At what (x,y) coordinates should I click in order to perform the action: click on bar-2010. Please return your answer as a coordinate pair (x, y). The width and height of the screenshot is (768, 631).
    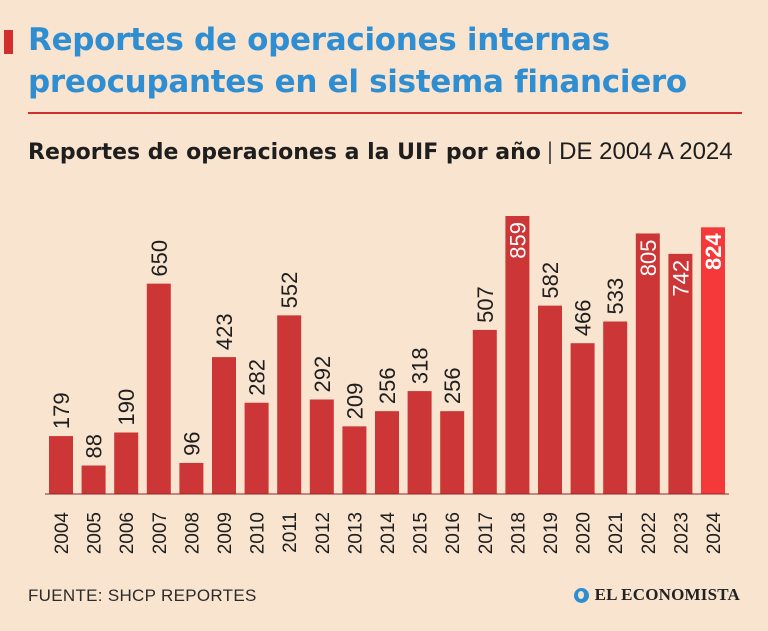
    Looking at the image, I should click on (256, 448).